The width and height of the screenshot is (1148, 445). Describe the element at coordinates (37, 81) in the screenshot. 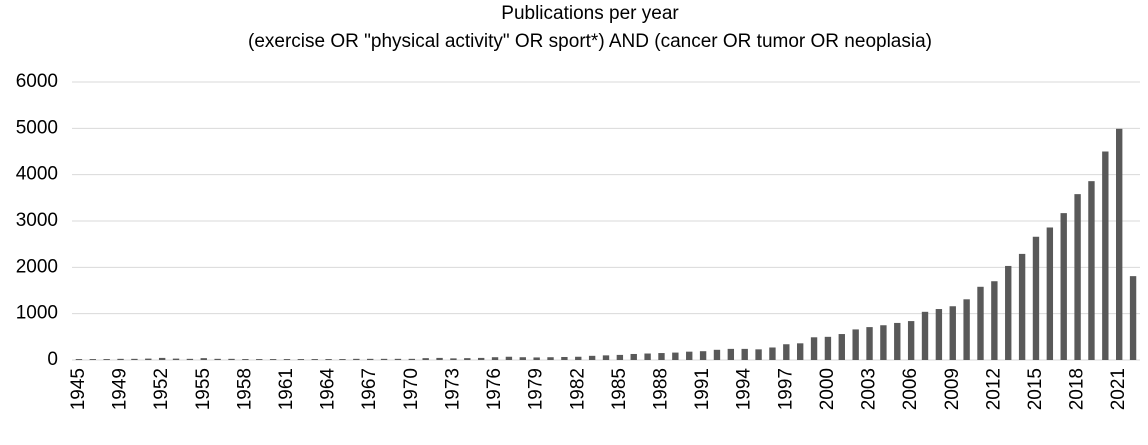

I see `y-tick-label: 6000` at that location.